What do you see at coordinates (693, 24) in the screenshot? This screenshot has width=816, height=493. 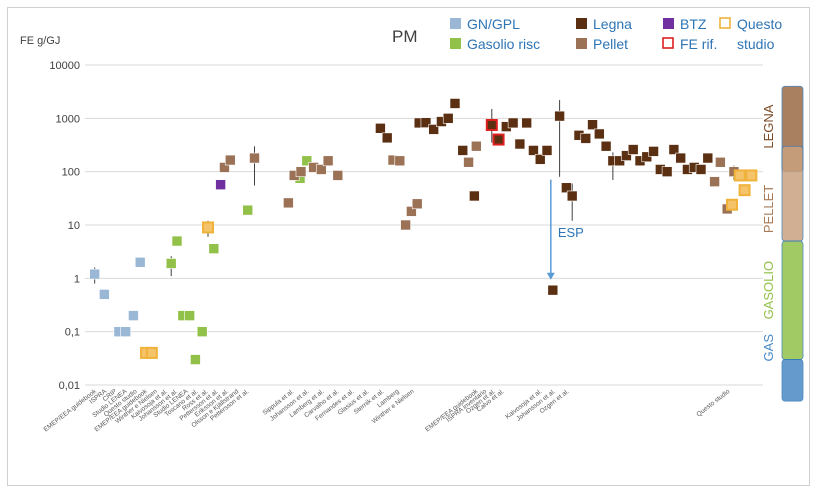 I see `legend-label: BTZ` at bounding box center [693, 24].